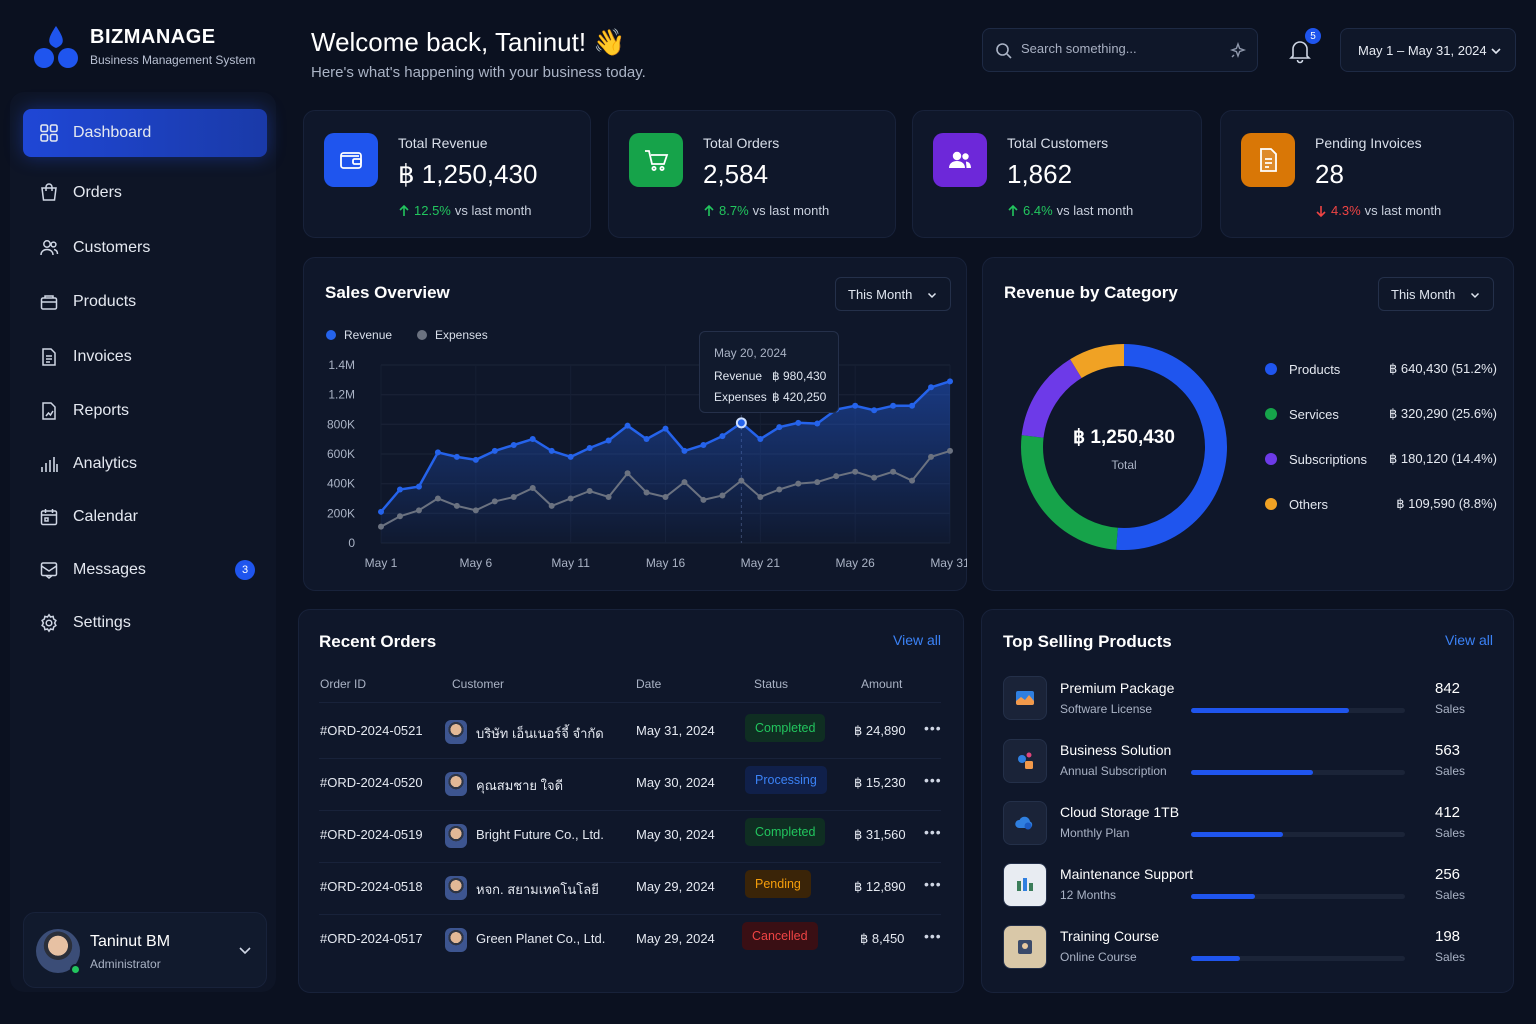  I want to click on view-all-products-link: View all, so click(1469, 640).